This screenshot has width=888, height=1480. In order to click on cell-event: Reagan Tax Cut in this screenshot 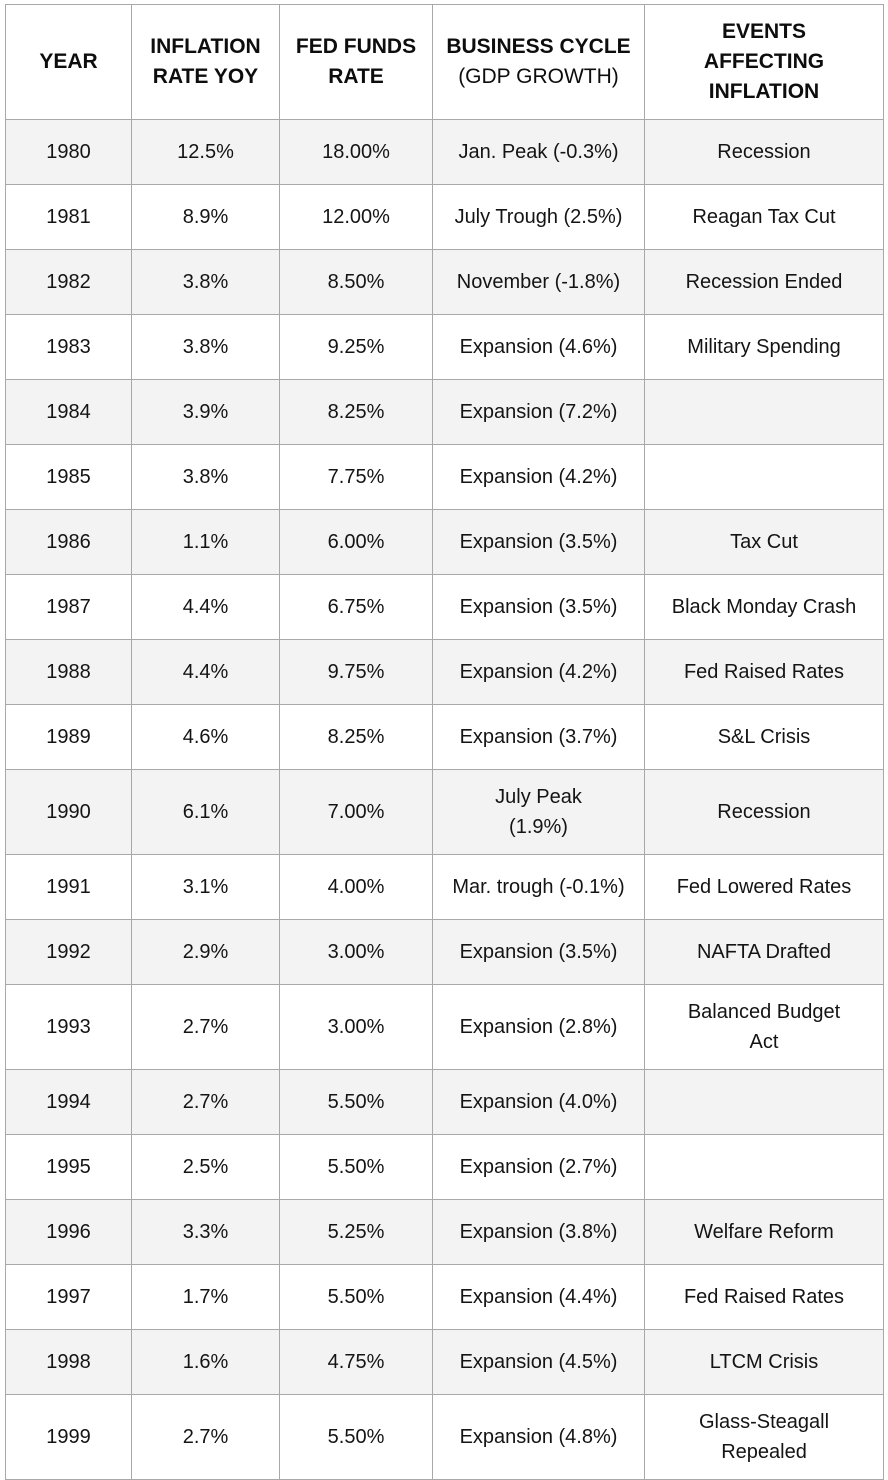, I will do `click(764, 217)`.